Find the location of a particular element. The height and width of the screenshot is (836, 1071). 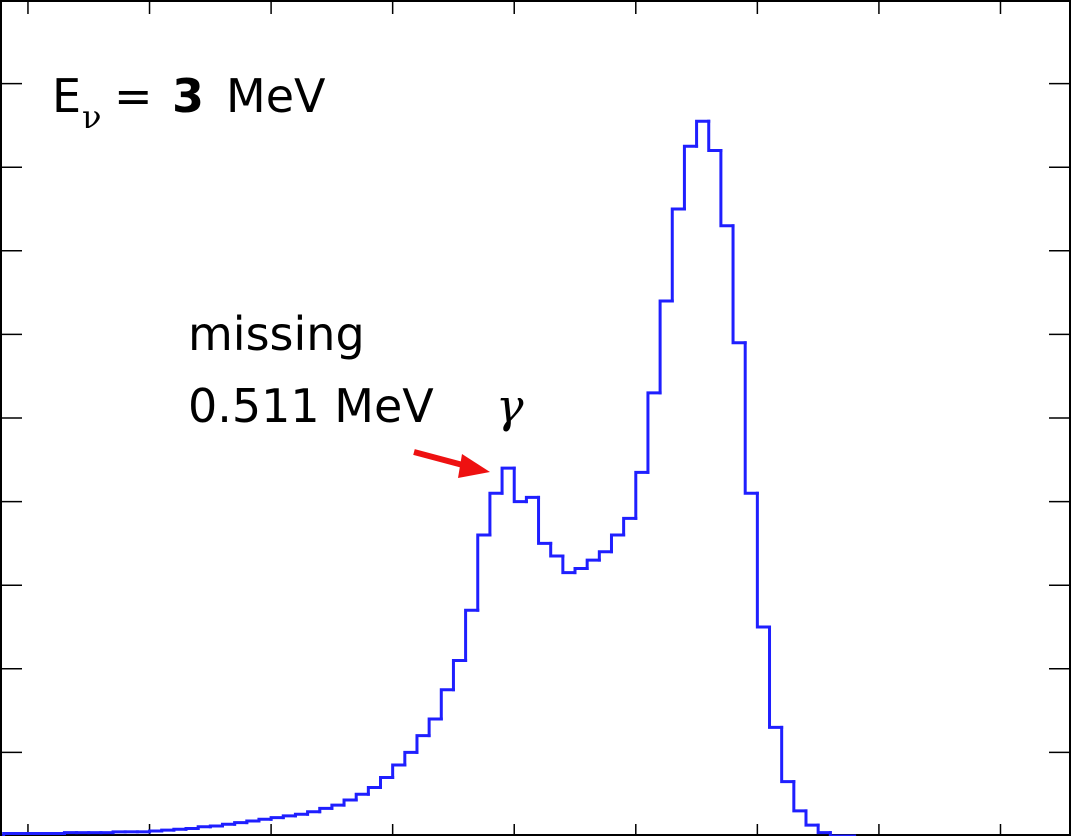

equals-sign: = is located at coordinates (133, 96).